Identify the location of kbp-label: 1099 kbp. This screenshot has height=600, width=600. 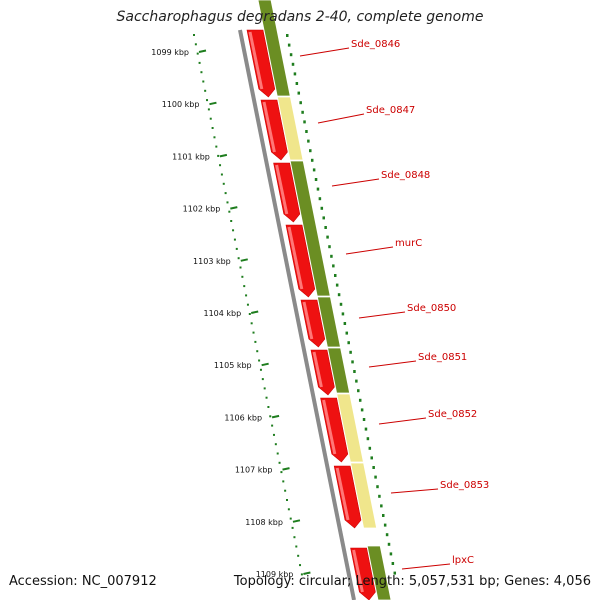
(170, 52).